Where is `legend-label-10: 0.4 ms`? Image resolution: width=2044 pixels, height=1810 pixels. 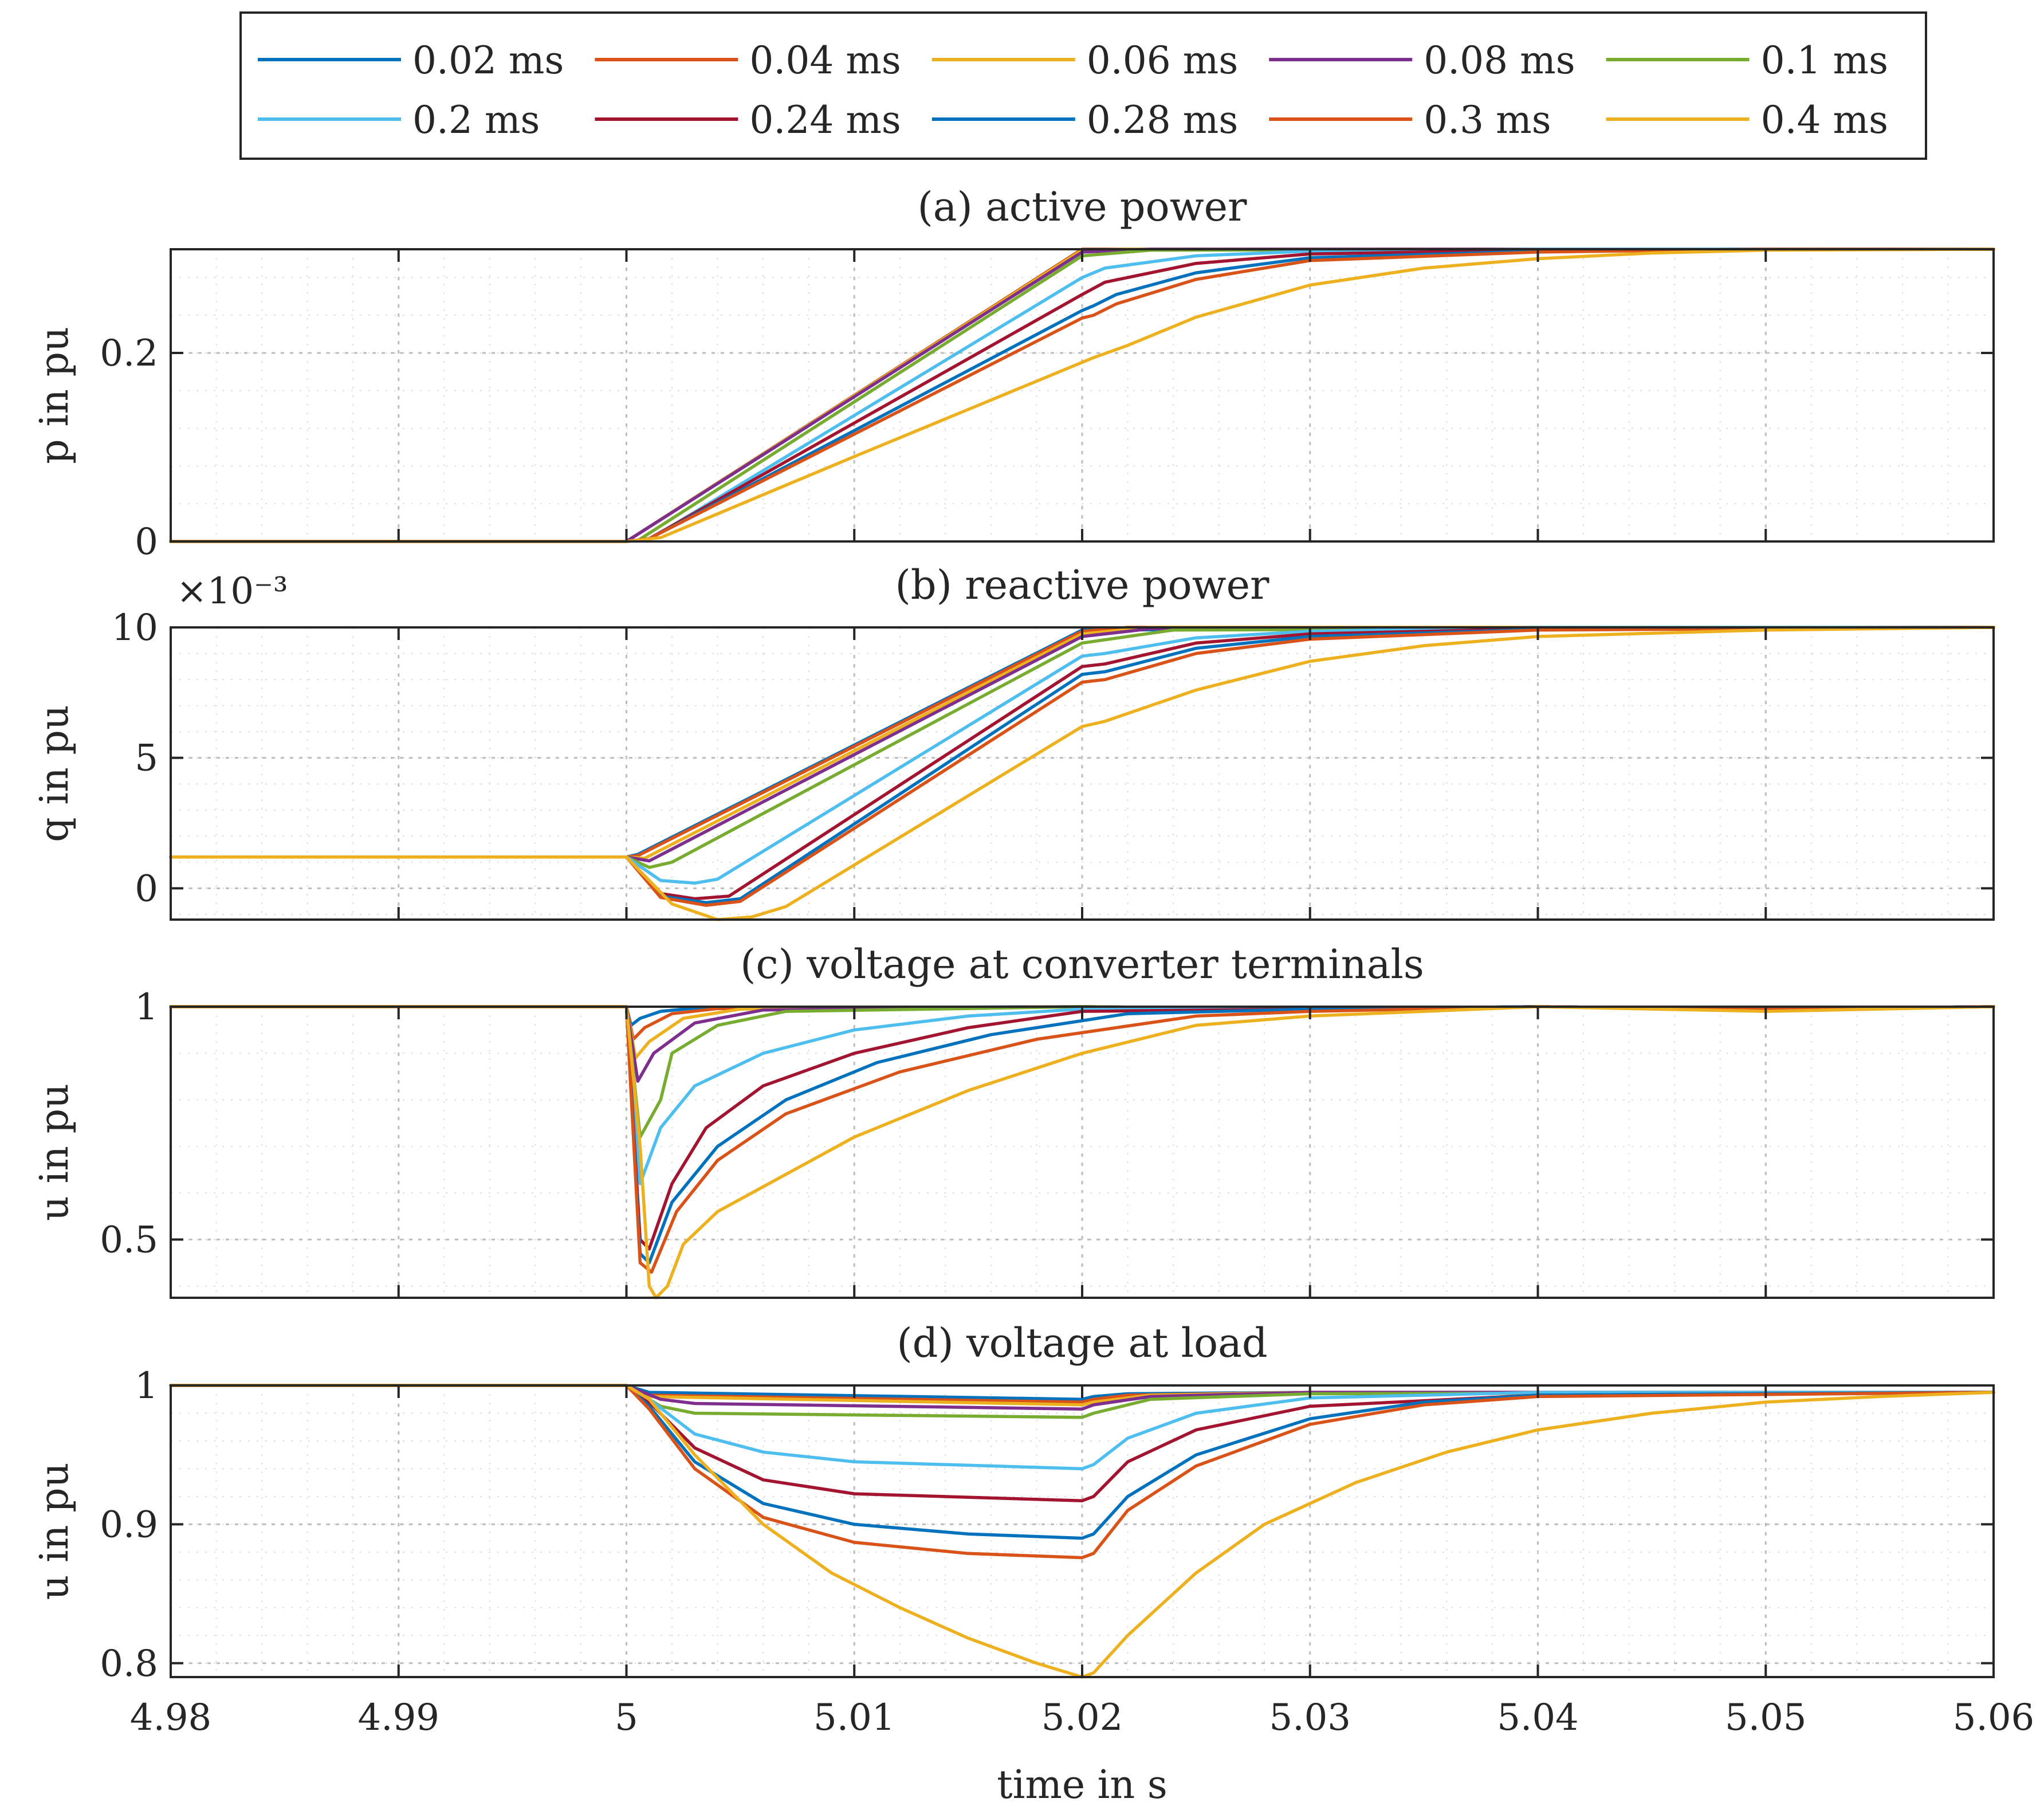 legend-label-10: 0.4 ms is located at coordinates (1825, 120).